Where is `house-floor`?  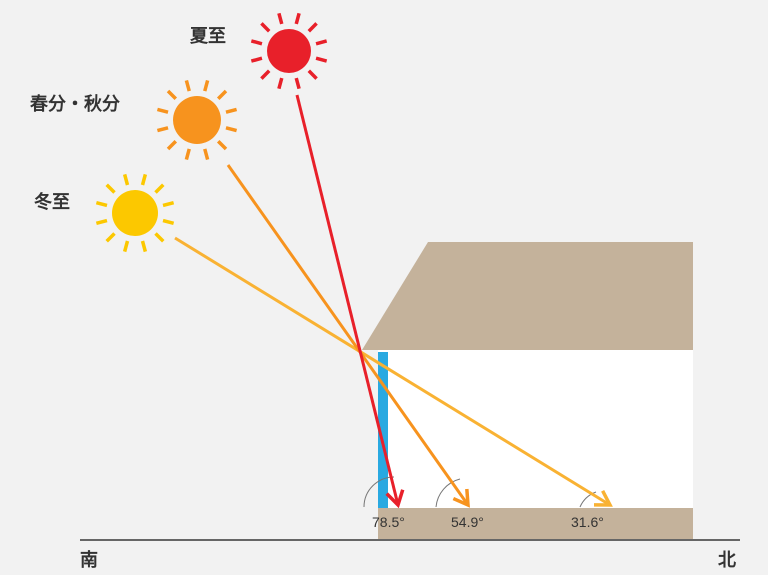
house-floor is located at coordinates (535, 524).